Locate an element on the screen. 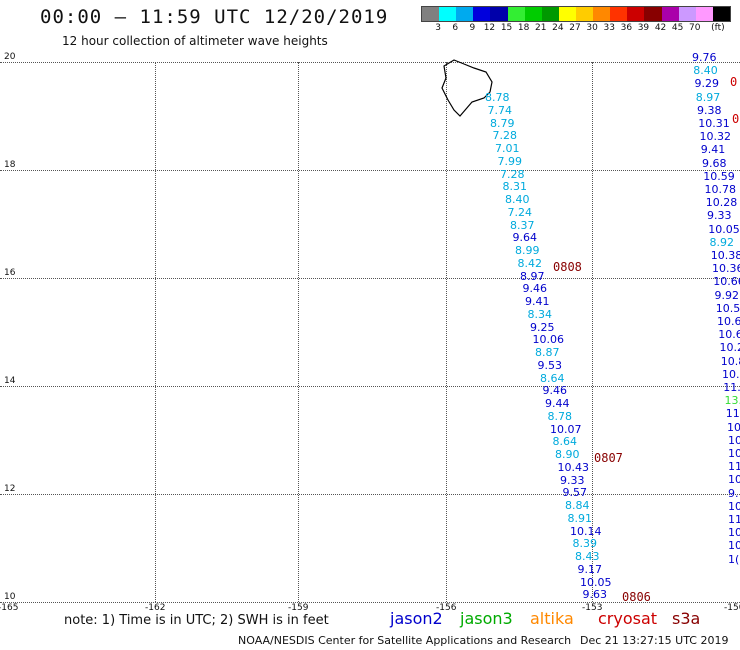 The image size is (740, 650). wave-height-value: 1( is located at coordinates (734, 559).